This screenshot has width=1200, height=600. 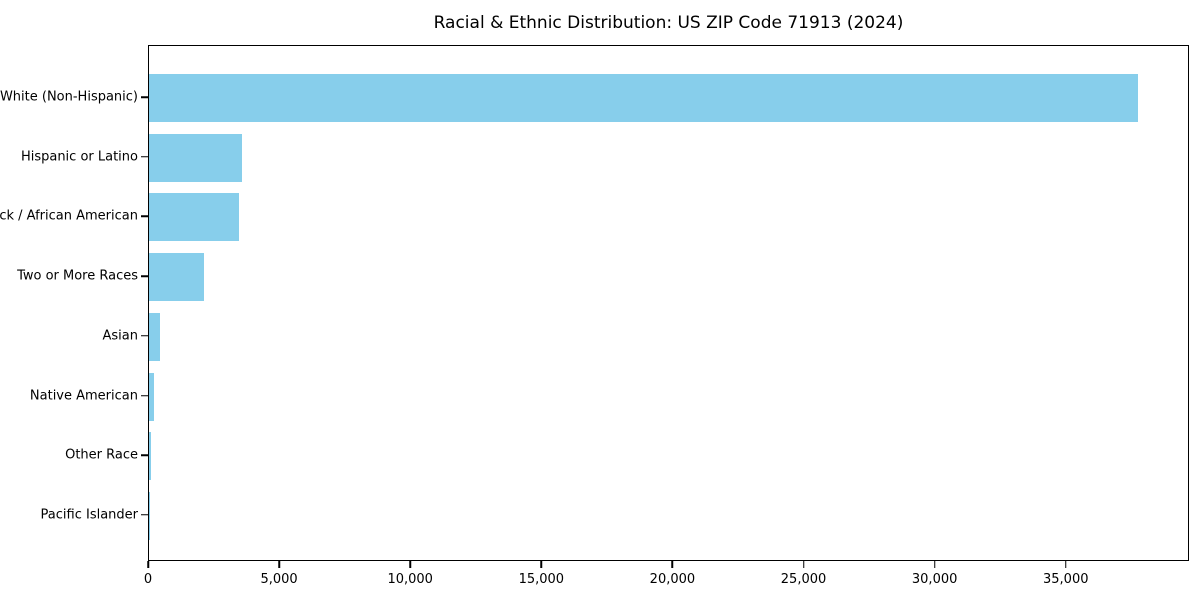 I want to click on x-tick-label: 25,000, so click(x=803, y=579).